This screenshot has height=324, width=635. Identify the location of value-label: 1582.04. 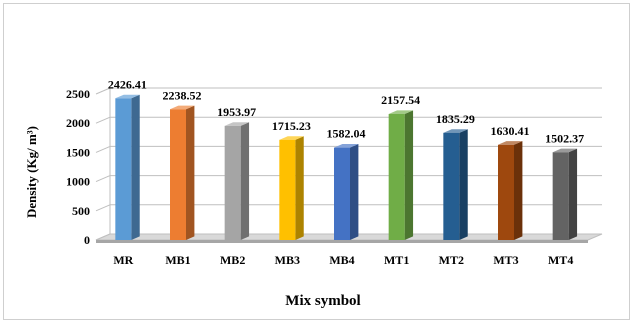
(346, 134).